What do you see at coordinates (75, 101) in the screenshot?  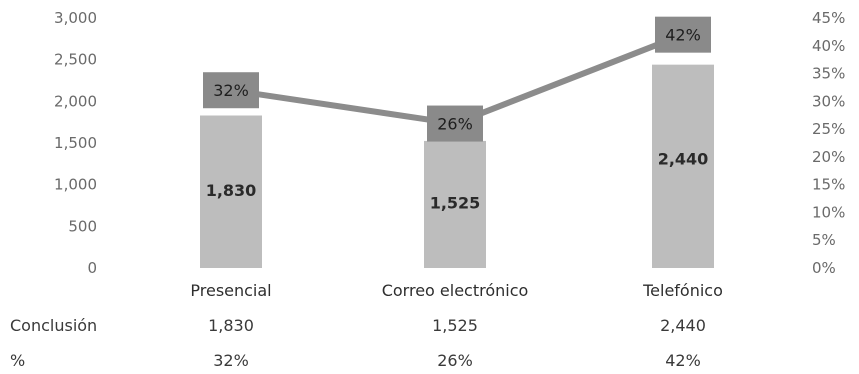 I see `y-left-tick-label: 2,000` at bounding box center [75, 101].